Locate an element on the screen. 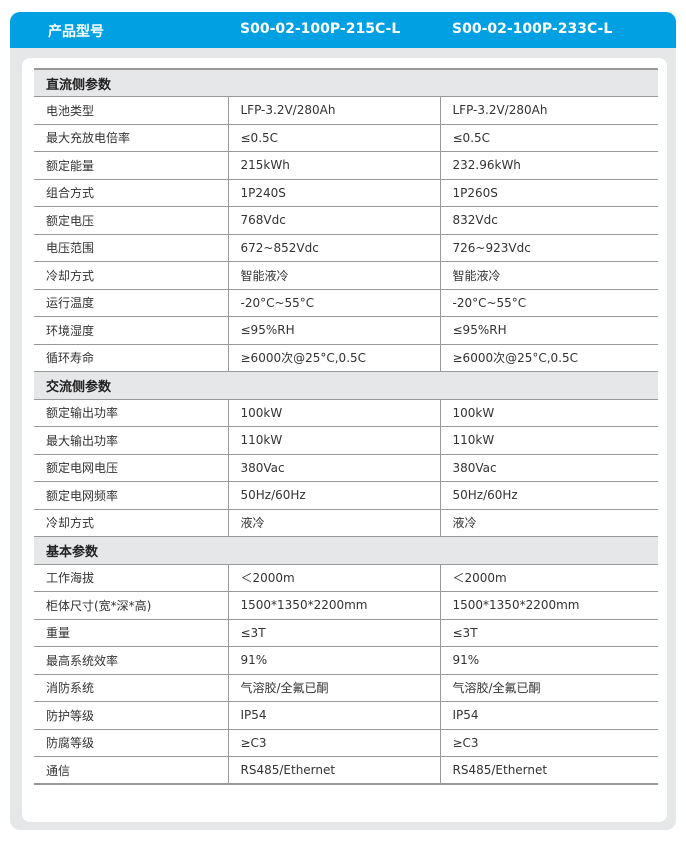 This screenshot has width=686, height=841. table-row: 冷却方式 智能液冷 智能液冷 is located at coordinates (346, 275).